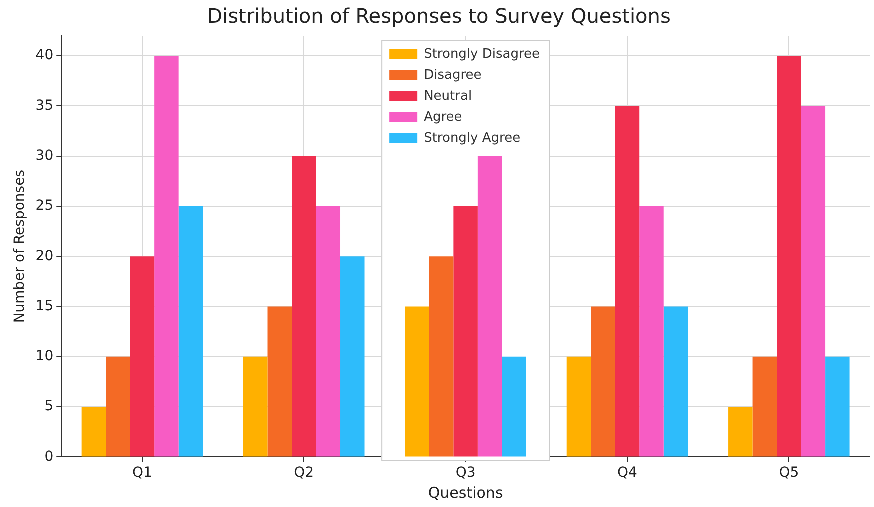  What do you see at coordinates (45, 256) in the screenshot?
I see `y-tick-label: 20` at bounding box center [45, 256].